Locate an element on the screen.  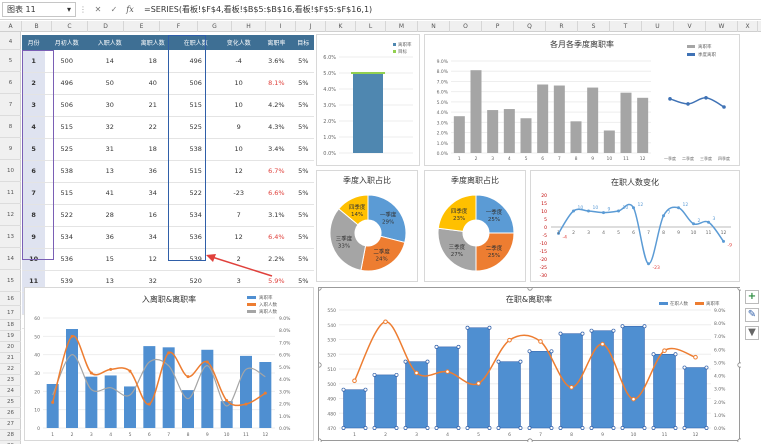
row-header-27: 27 is located at coordinates (10, 424).